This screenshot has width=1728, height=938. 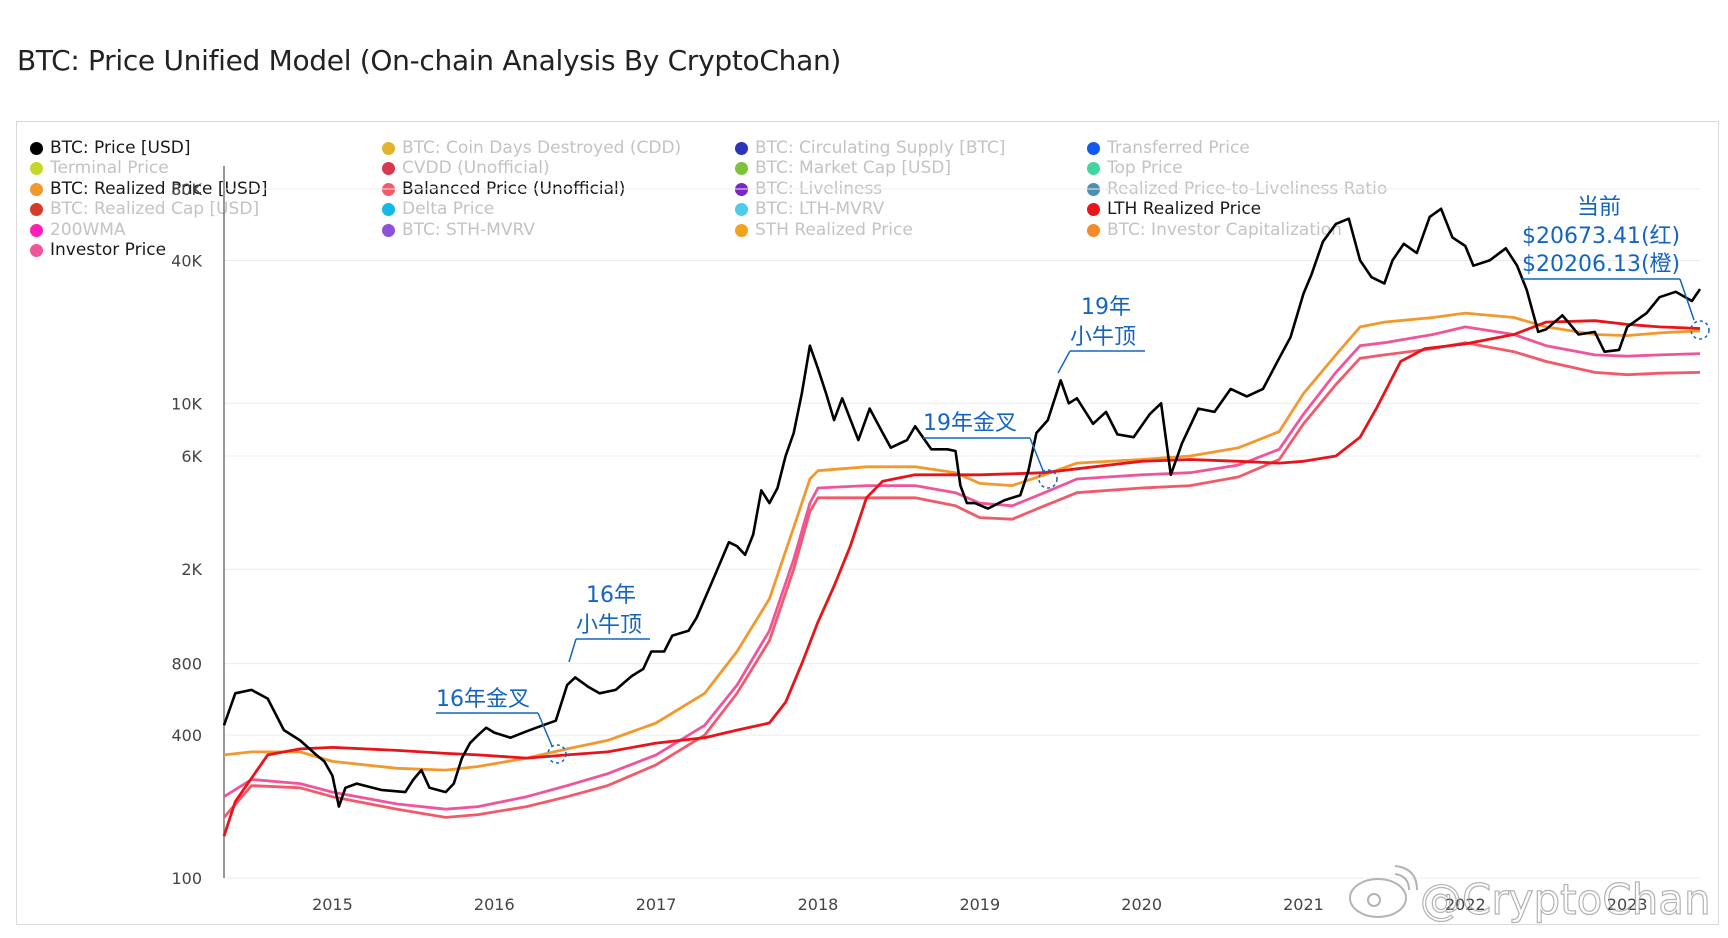 I want to click on legend-label: BTC: Coin Days Destroyed (CDD), so click(x=542, y=148).